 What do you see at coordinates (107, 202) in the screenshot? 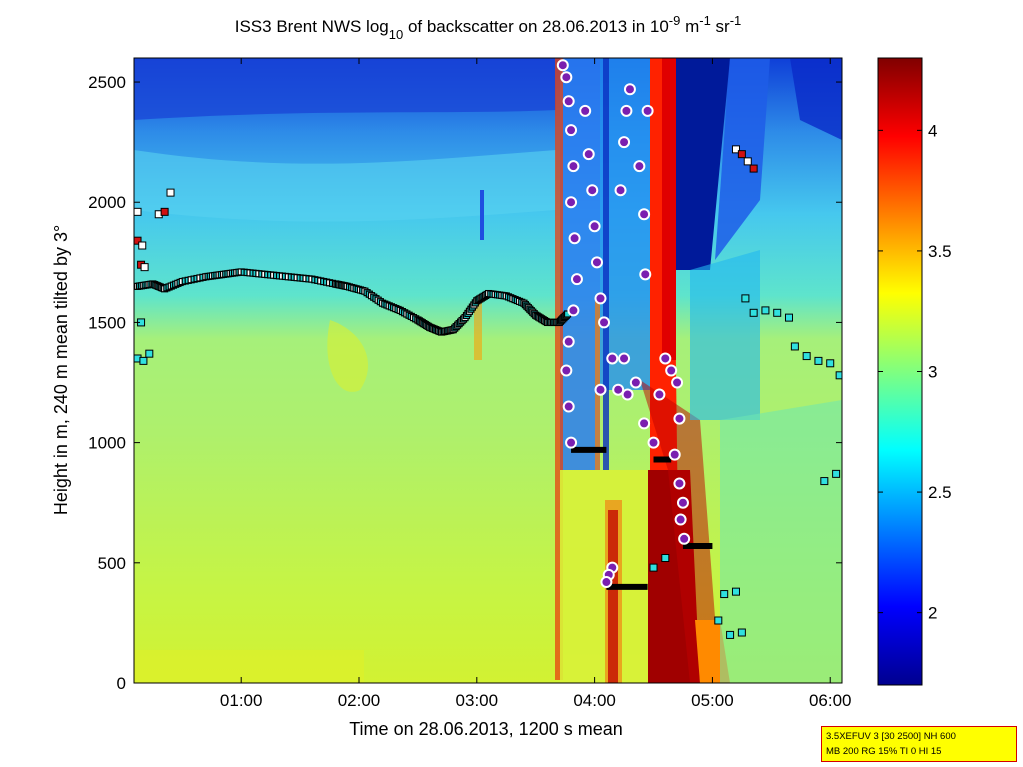
I see `y-tick-label: 2000` at bounding box center [107, 202].